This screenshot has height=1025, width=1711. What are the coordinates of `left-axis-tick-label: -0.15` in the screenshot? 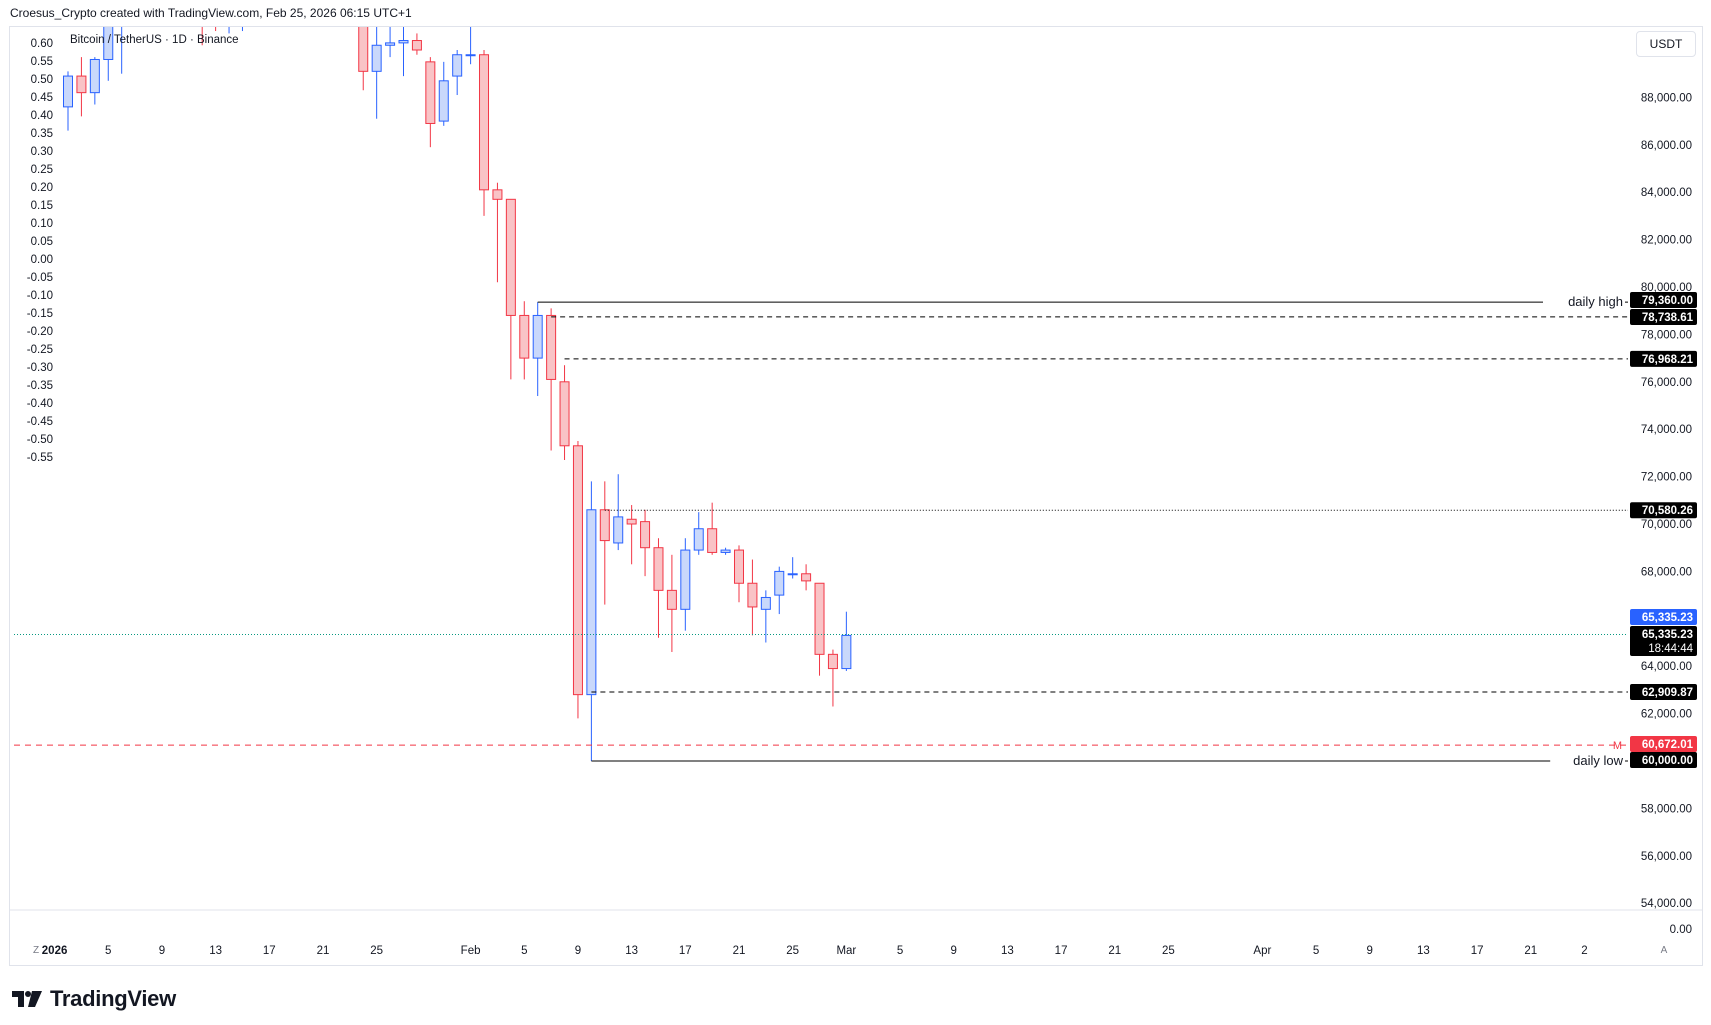 It's located at (40, 314).